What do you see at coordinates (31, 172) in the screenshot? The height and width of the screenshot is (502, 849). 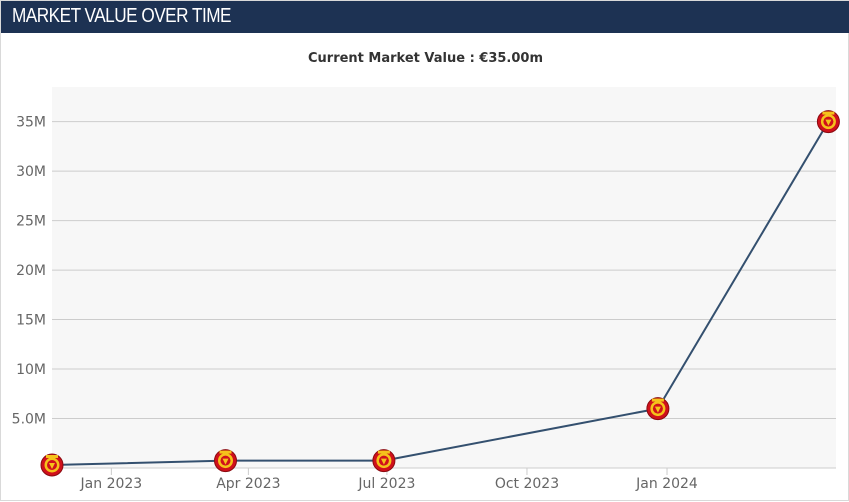 I see `y-tick-label: 30M` at bounding box center [31, 172].